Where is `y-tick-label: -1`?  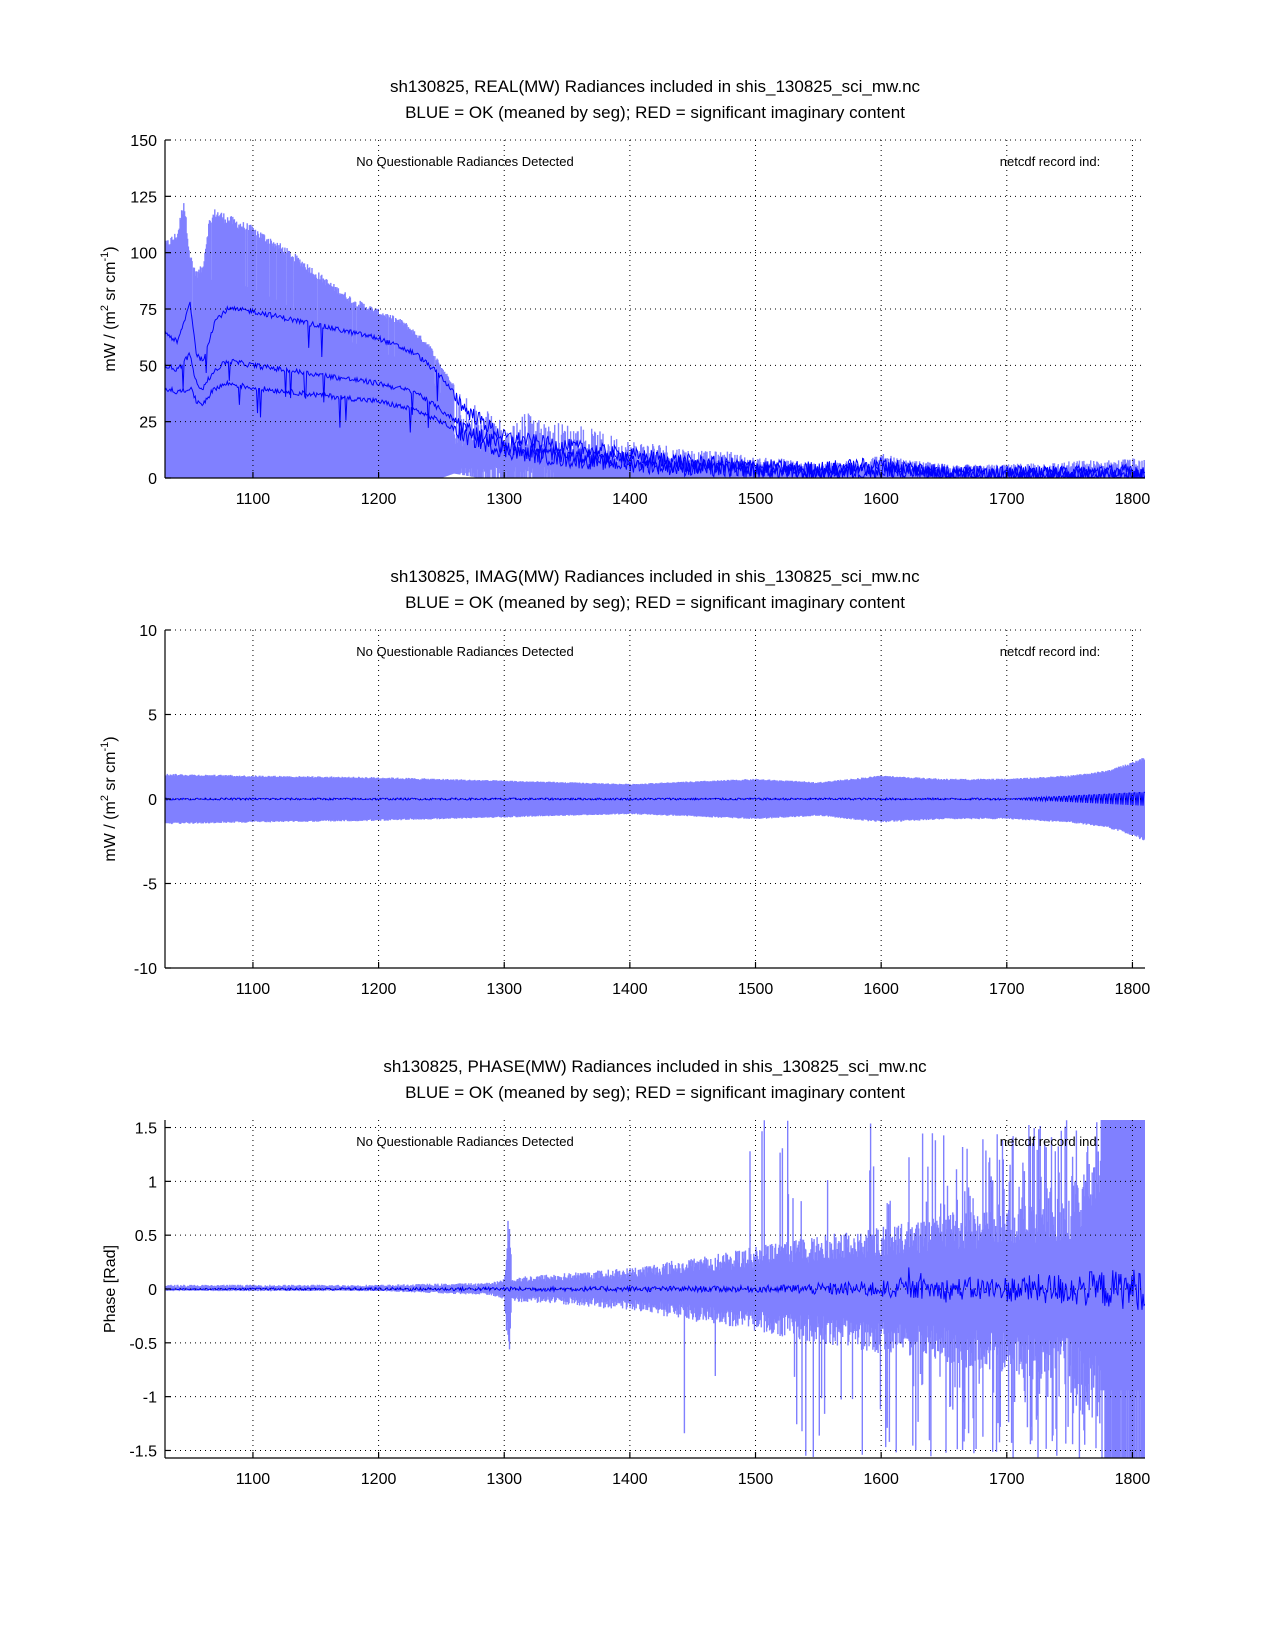
y-tick-label: -1 is located at coordinates (150, 1398).